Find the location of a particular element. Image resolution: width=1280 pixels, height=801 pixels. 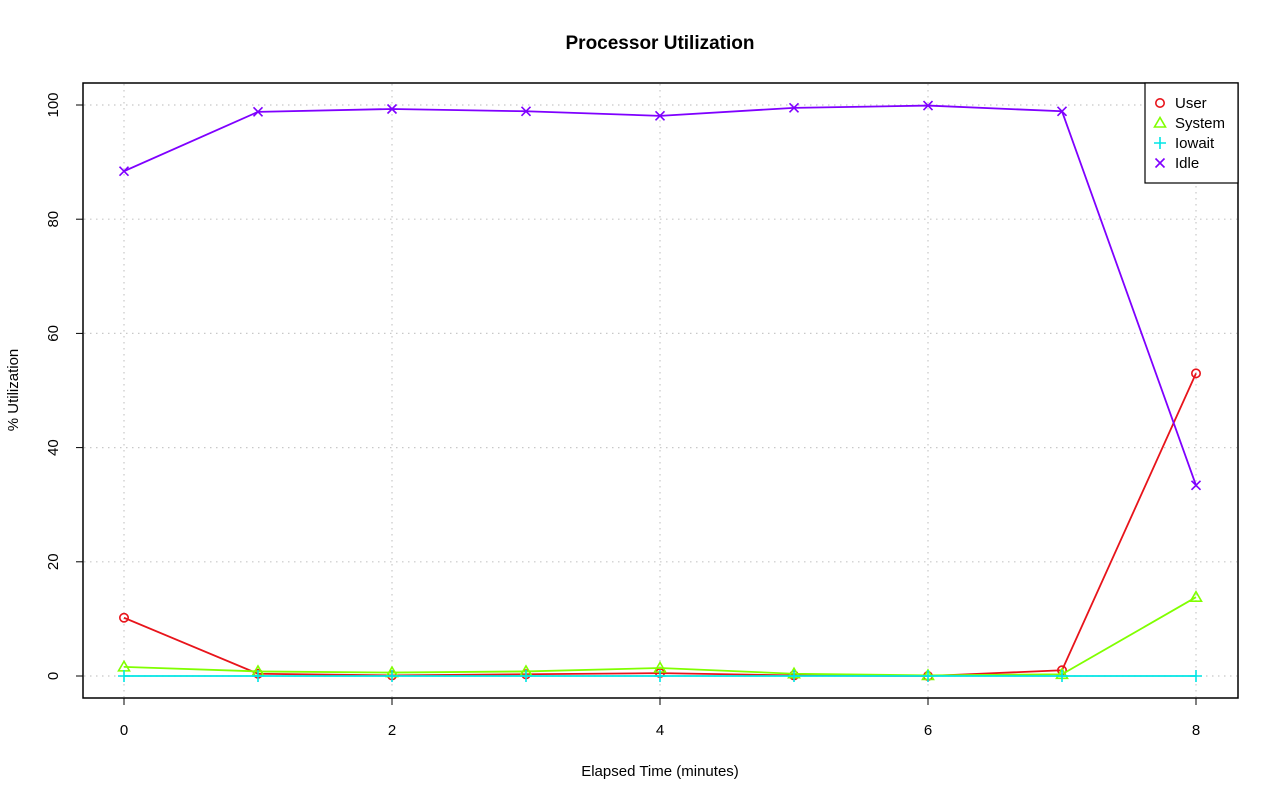

series-line-system is located at coordinates (660, 636).